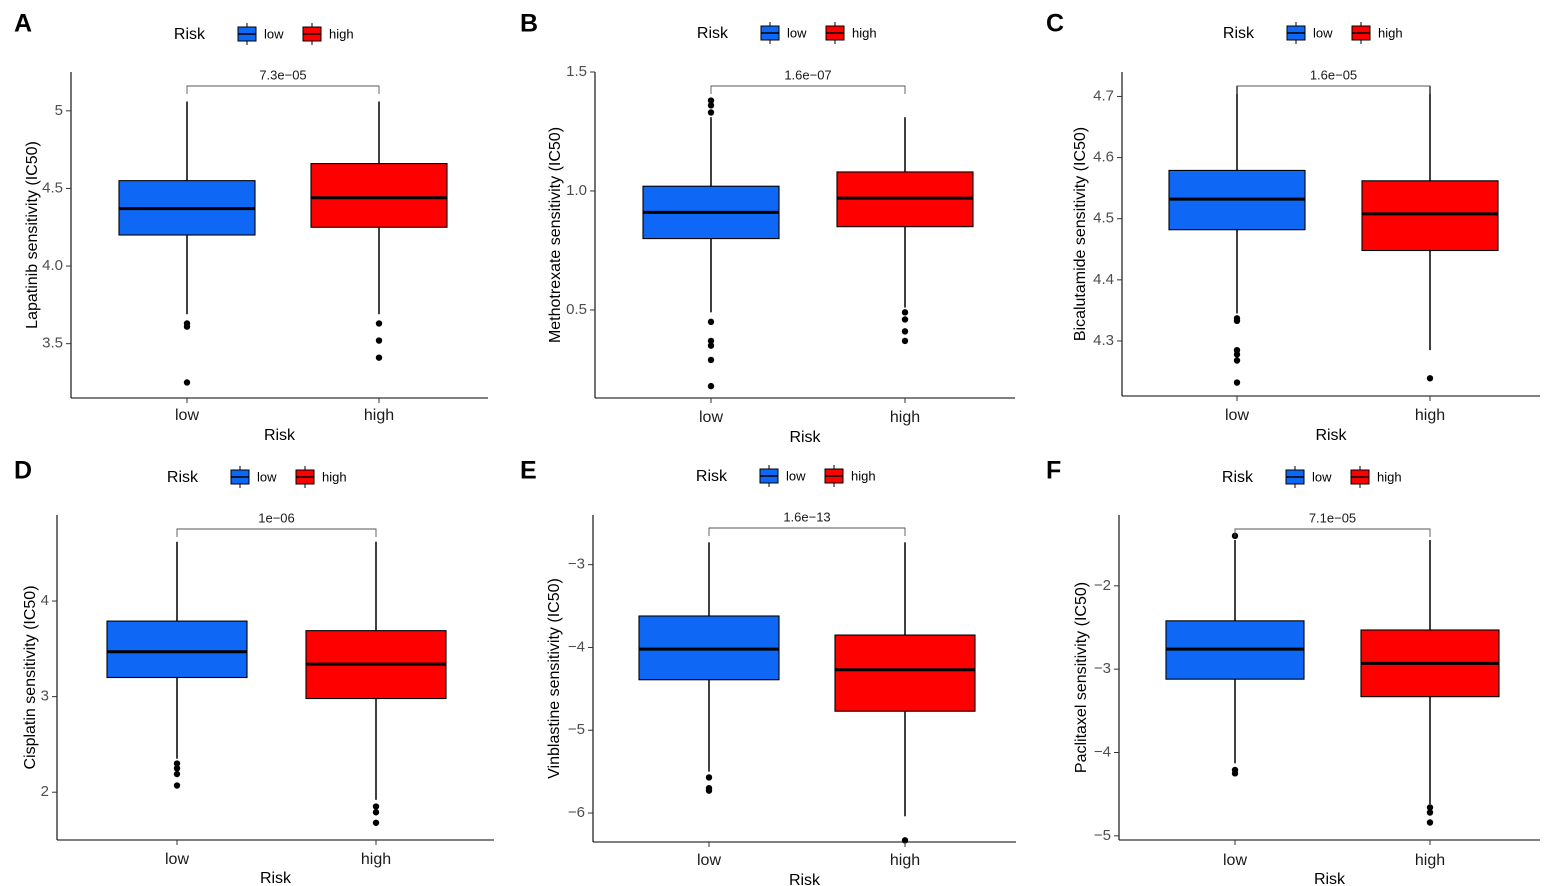 This screenshot has height=886, width=1552. I want to click on y-axis-title: Methotrexate sensitivity (IC50), so click(555, 235).